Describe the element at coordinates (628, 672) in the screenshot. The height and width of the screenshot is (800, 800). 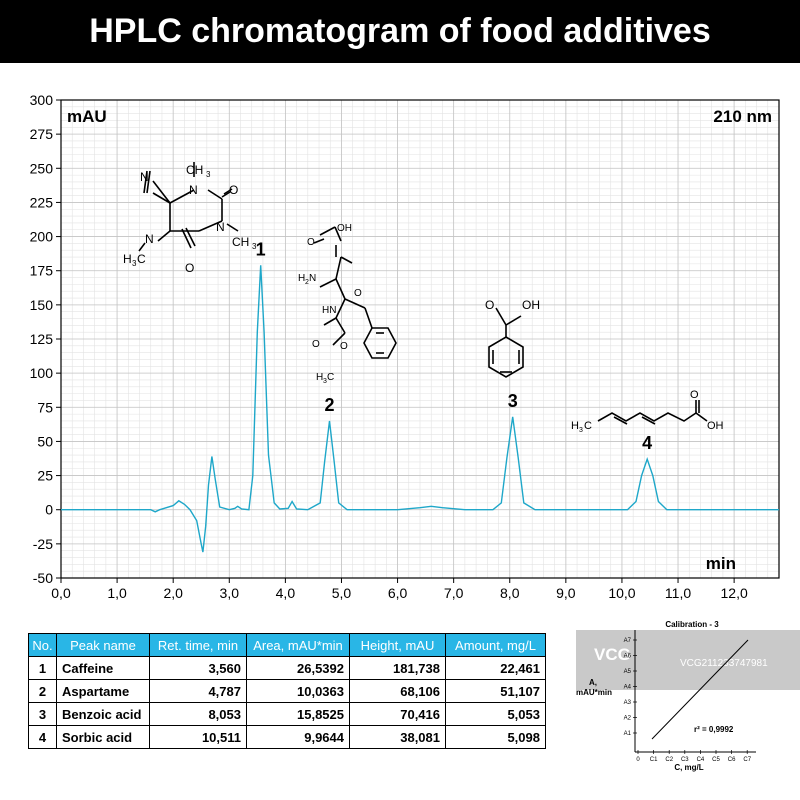
I see `calibration-y-tick-label: A5` at that location.